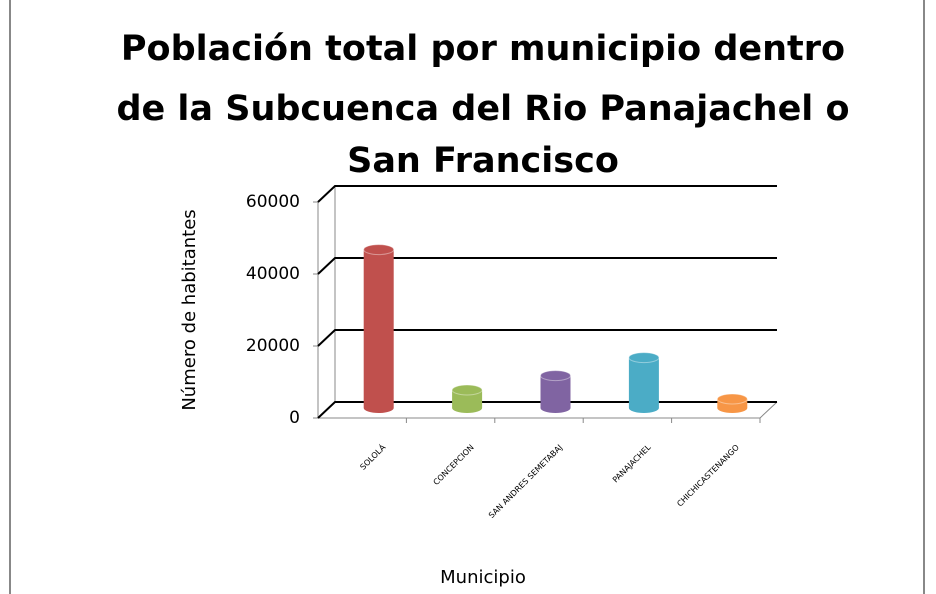 The height and width of the screenshot is (594, 936). I want to click on x-tick-label: SOLOLÁ, so click(372, 456).